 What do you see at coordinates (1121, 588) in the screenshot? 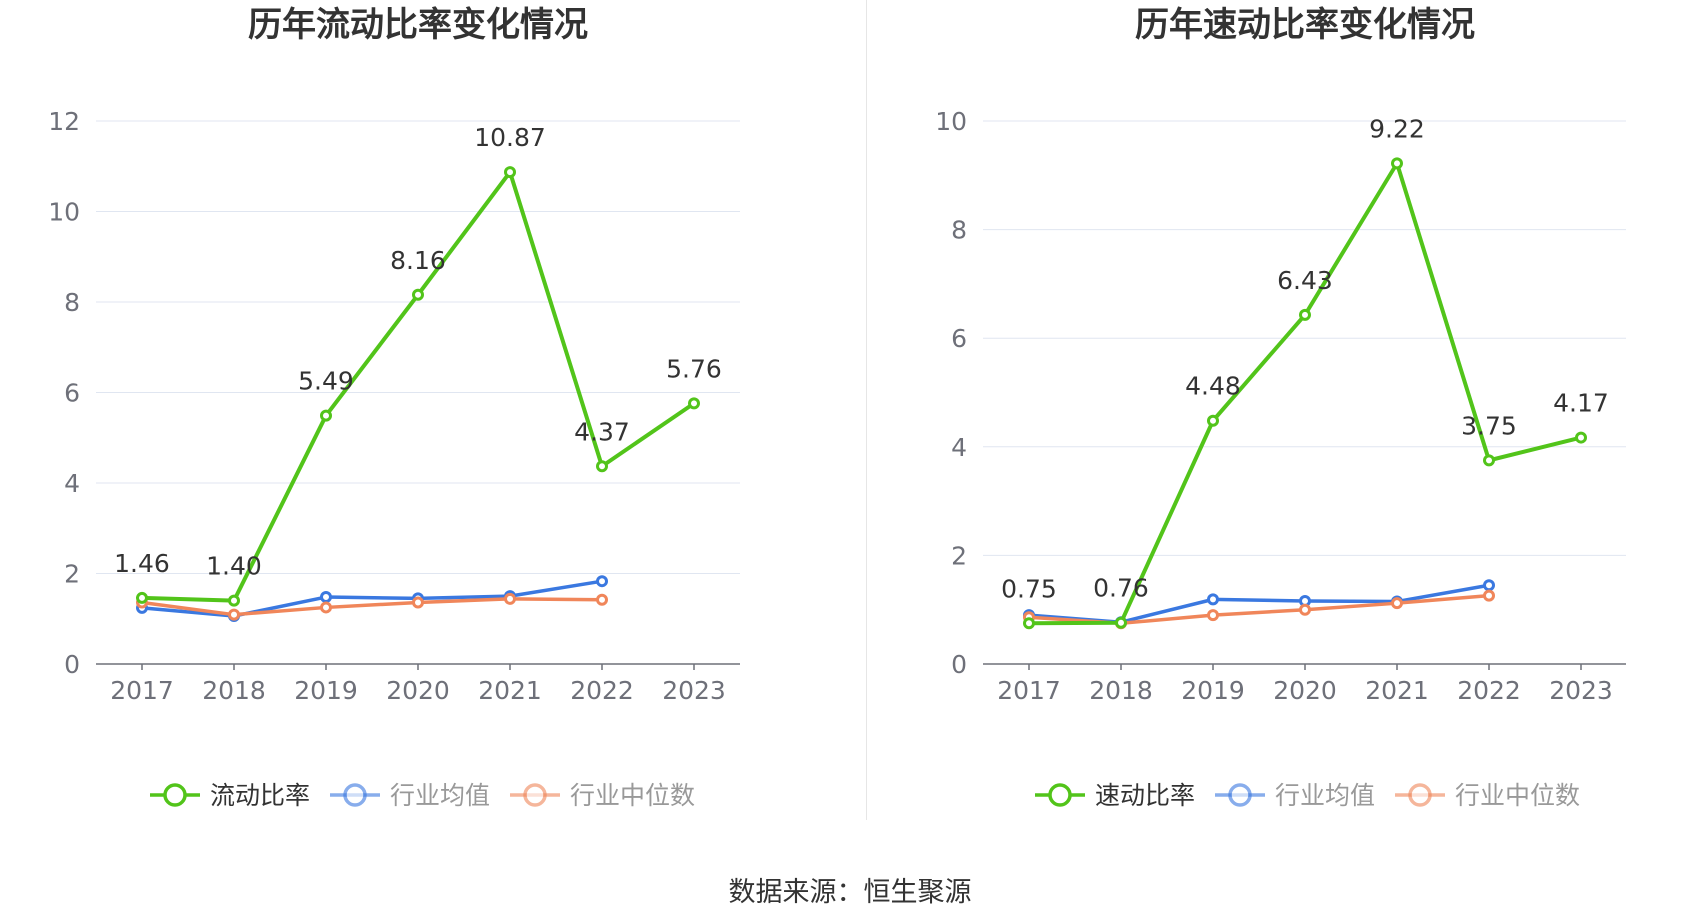
I see `data-label: 0.76` at bounding box center [1121, 588].